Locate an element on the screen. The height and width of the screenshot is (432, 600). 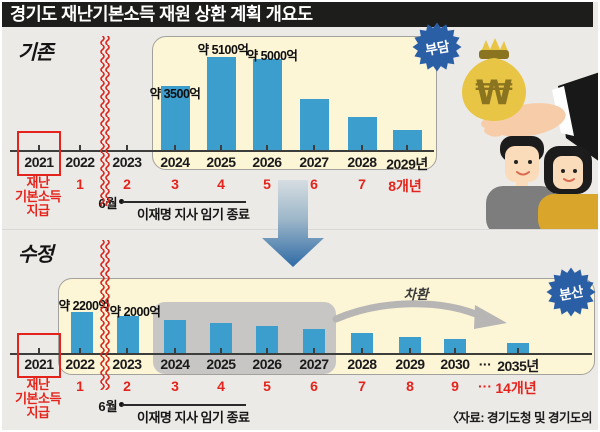
bar-2023 is located at coordinates (128, 335).